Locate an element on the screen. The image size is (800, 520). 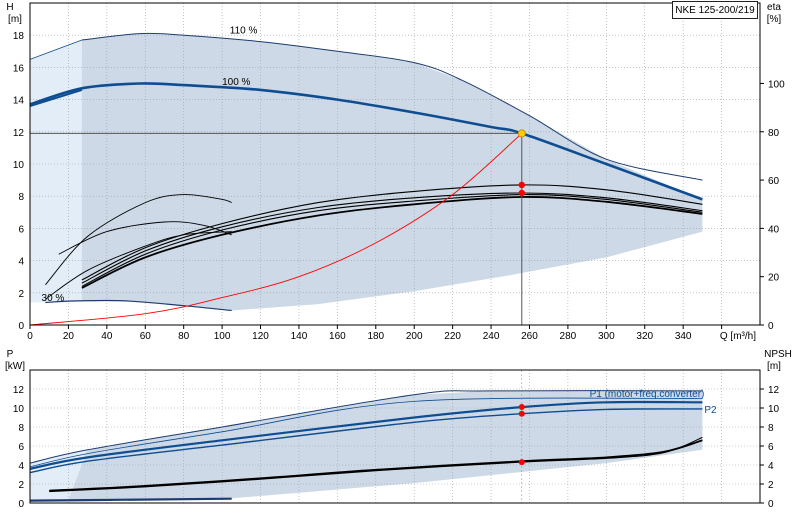
eta-tick-label-0: 0 is located at coordinates (771, 326).